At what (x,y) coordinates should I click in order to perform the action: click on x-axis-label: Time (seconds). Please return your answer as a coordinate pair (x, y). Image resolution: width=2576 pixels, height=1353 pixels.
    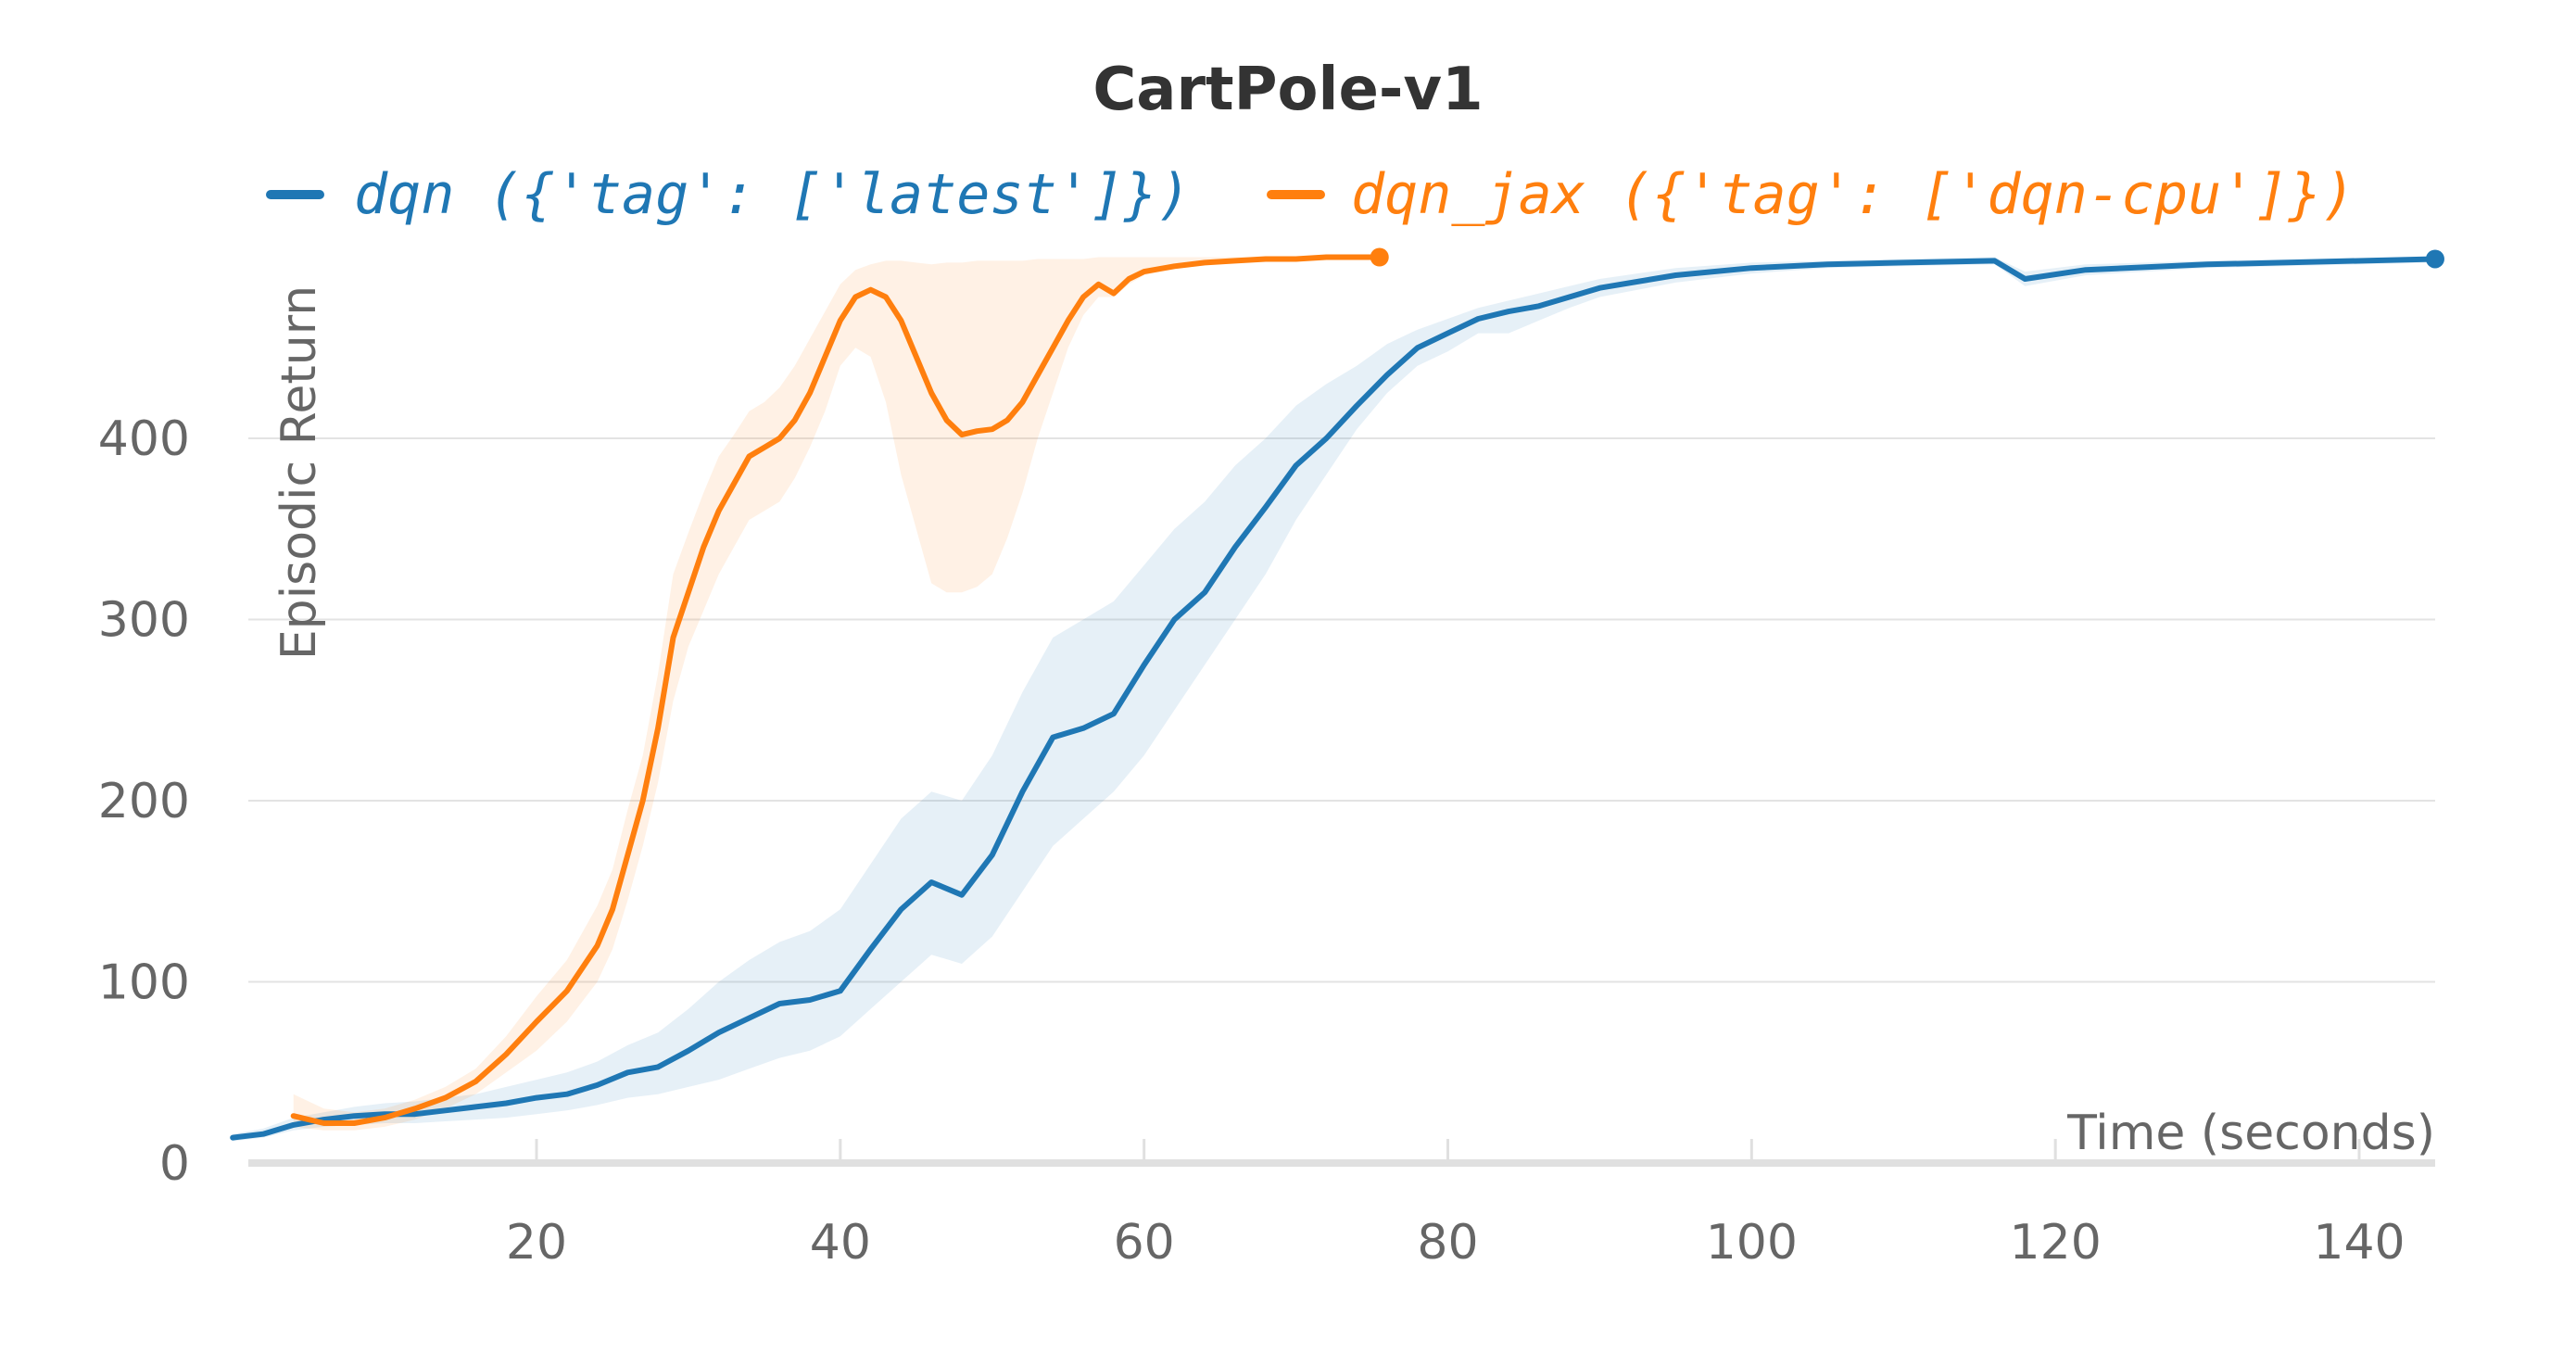
    Looking at the image, I should click on (2250, 1133).